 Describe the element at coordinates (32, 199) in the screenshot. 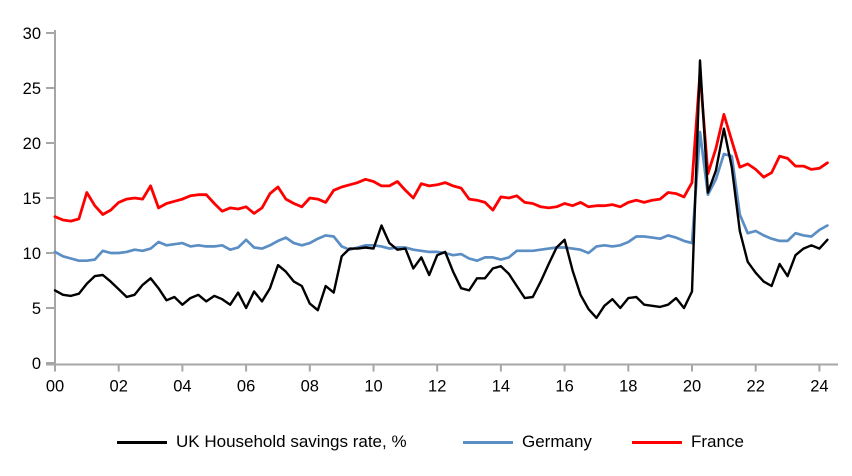

I see `y-tick-label: 15` at that location.